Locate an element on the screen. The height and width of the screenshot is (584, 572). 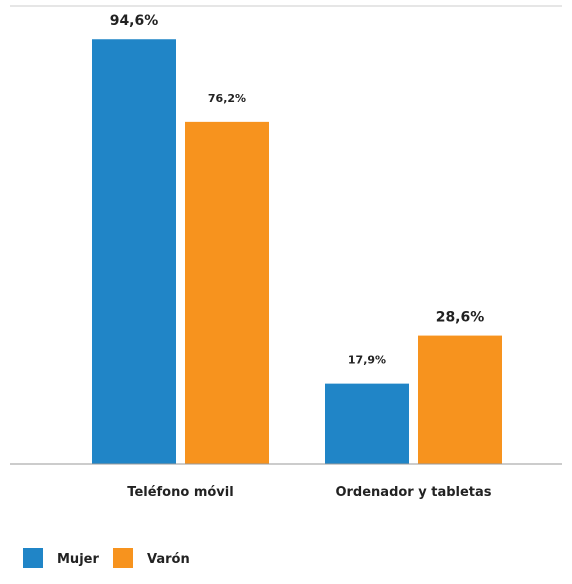
x-tick-label: Teléfono móvil is located at coordinates (180, 492).